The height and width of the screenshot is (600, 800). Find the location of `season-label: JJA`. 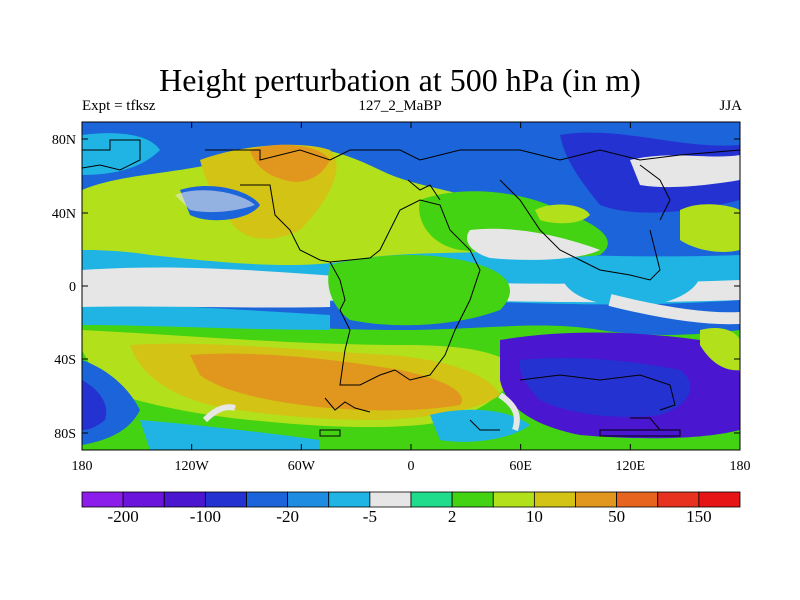

season-label: JJA is located at coordinates (730, 106).